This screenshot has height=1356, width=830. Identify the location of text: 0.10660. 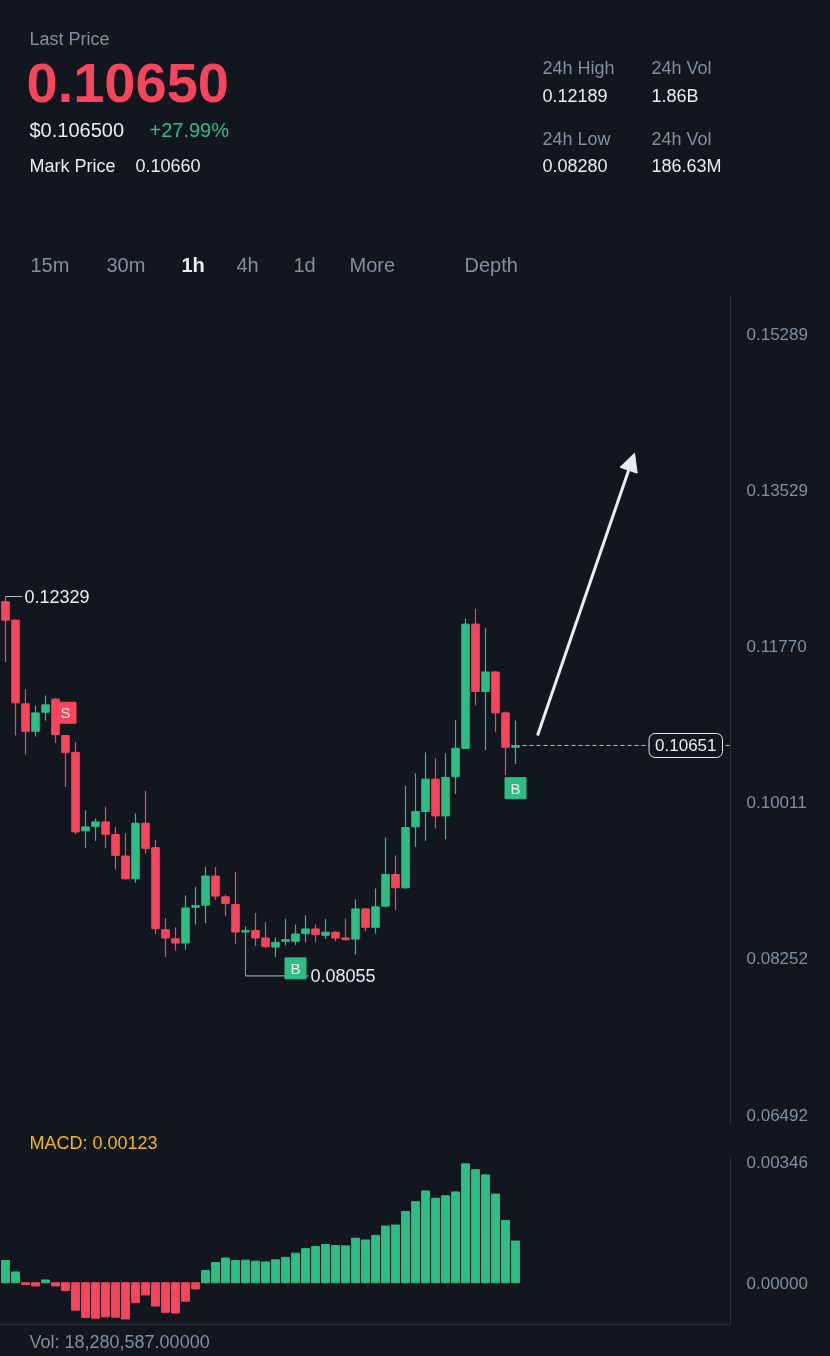
(168, 166).